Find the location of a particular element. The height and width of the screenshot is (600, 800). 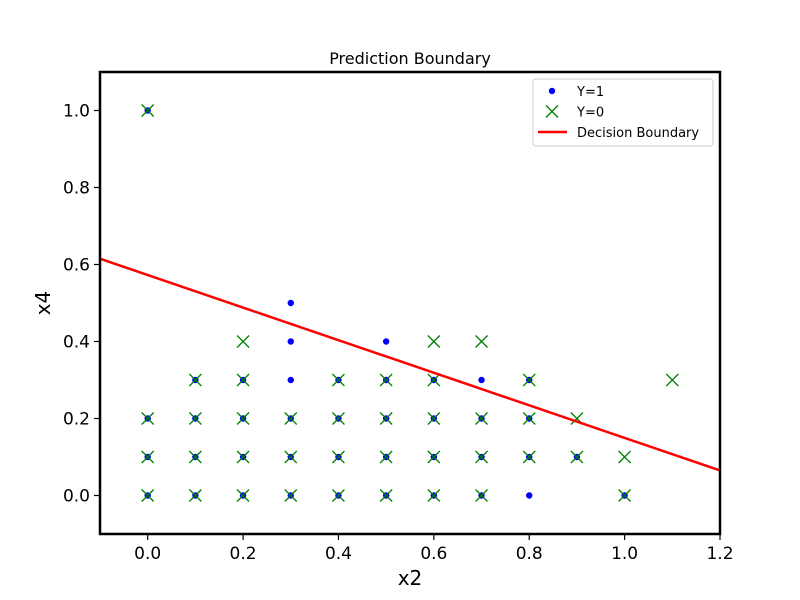

x-tick-label: 0.6 is located at coordinates (433, 554).